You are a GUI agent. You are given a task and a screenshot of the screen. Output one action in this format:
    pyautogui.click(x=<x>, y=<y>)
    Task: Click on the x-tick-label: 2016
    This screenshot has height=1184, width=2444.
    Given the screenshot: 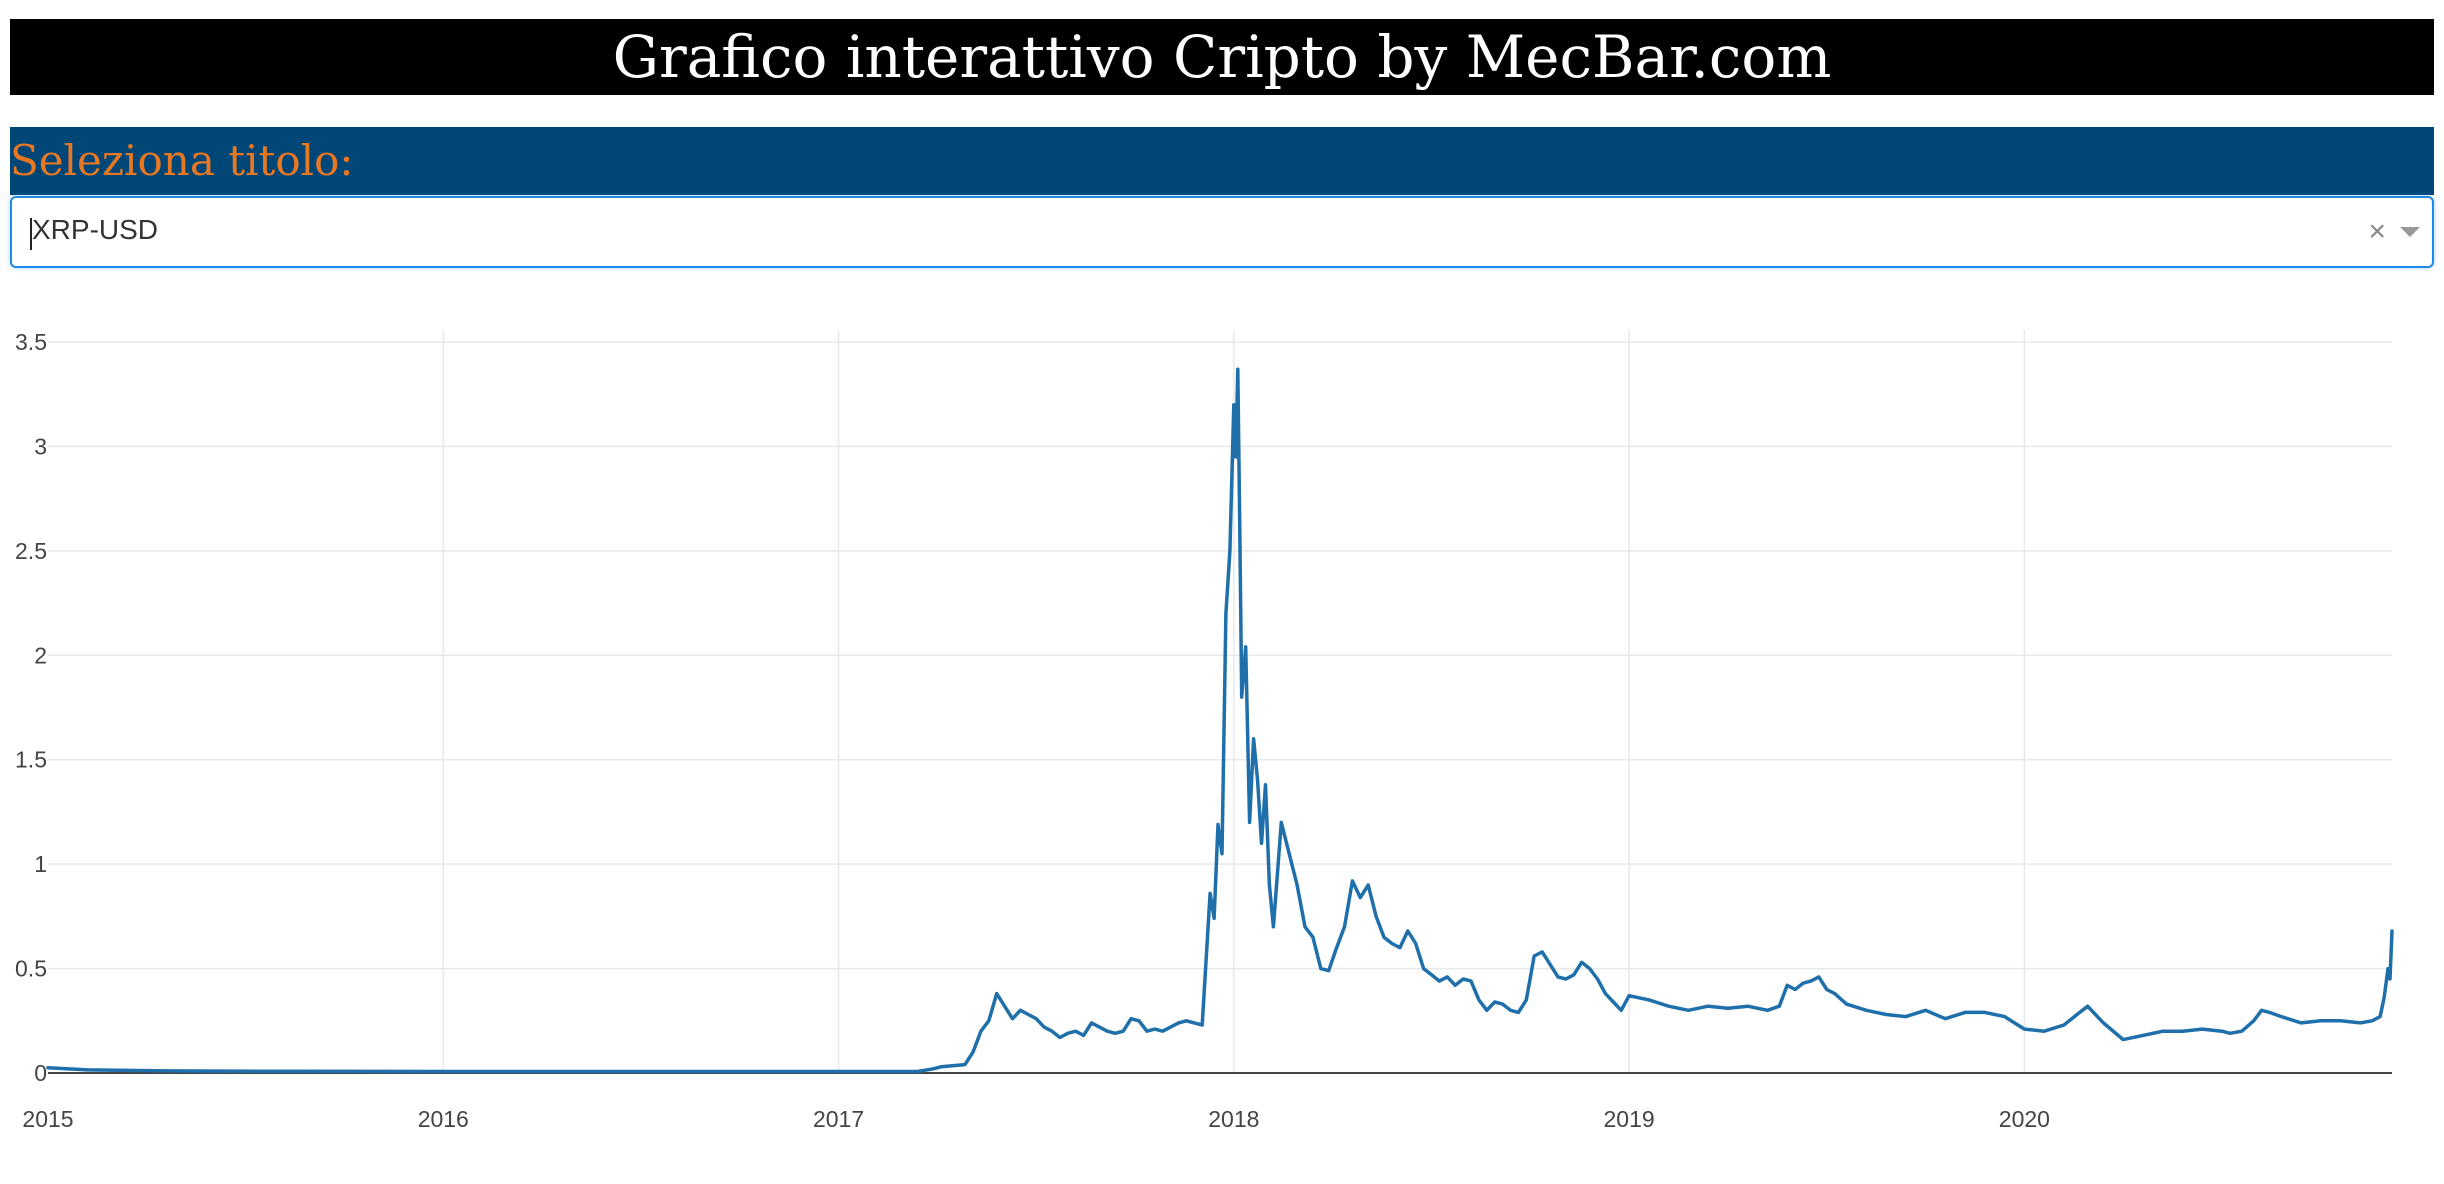 What is the action you would take?
    pyautogui.click(x=443, y=1119)
    